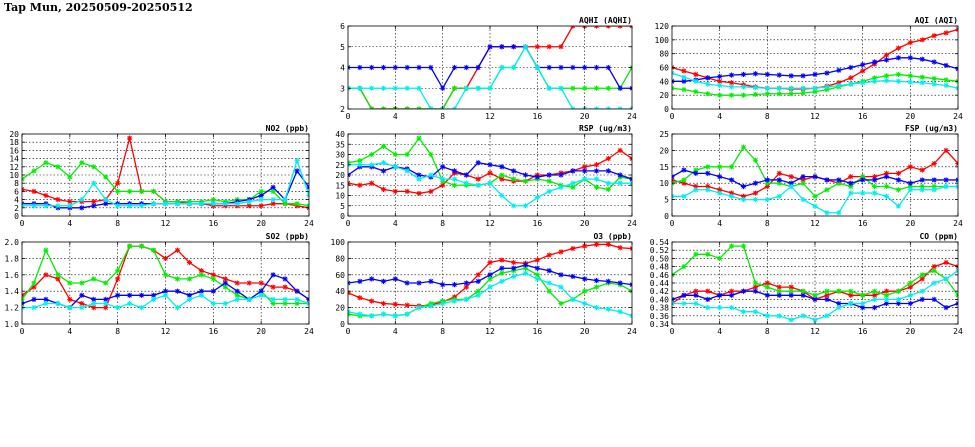  I want to click on page-title: Tap Mun, 20250509-20250512, so click(98, 7).